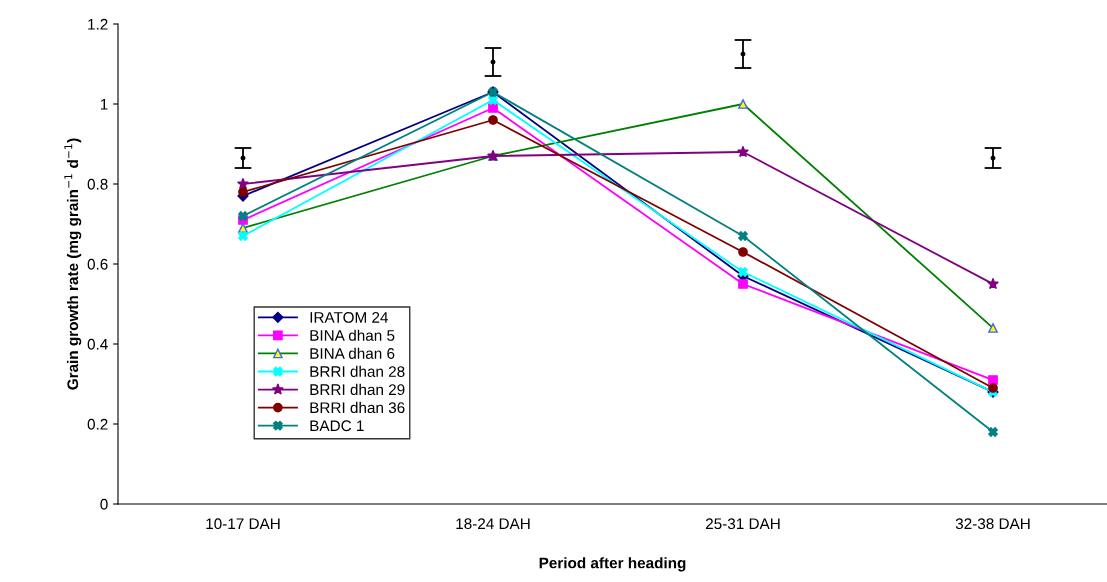 The width and height of the screenshot is (1107, 582). What do you see at coordinates (97, 424) in the screenshot?
I see `y-tick-label: 0.2` at bounding box center [97, 424].